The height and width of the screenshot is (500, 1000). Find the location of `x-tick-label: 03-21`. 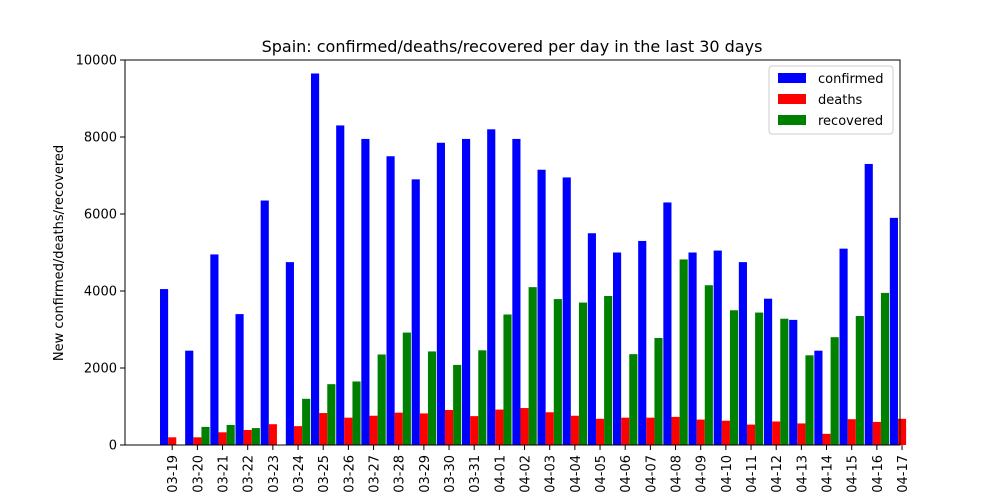

x-tick-label: 03-21 is located at coordinates (224, 474).